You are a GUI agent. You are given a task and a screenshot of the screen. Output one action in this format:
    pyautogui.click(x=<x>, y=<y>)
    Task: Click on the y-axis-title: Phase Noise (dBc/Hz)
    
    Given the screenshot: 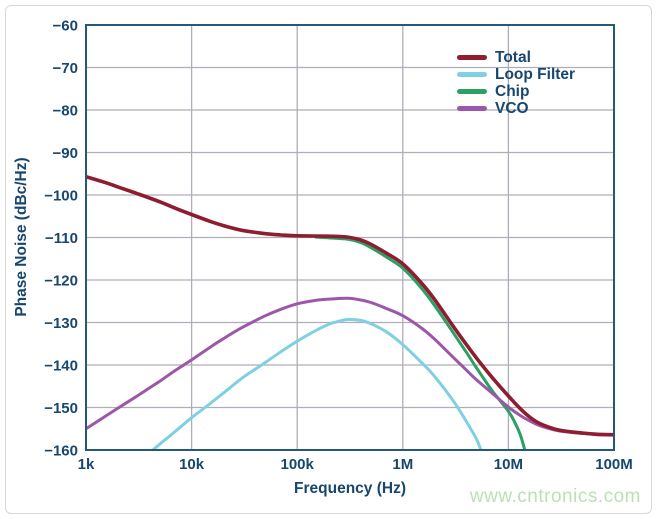 What is the action you would take?
    pyautogui.click(x=21, y=237)
    